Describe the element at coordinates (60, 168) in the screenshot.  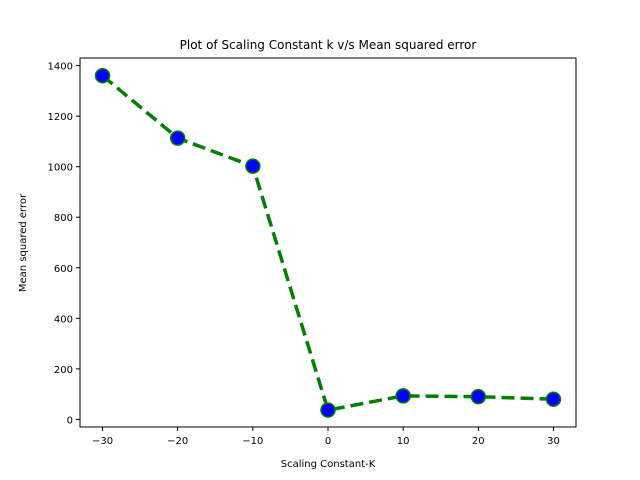
I see `y-tick-label: 1000` at that location.